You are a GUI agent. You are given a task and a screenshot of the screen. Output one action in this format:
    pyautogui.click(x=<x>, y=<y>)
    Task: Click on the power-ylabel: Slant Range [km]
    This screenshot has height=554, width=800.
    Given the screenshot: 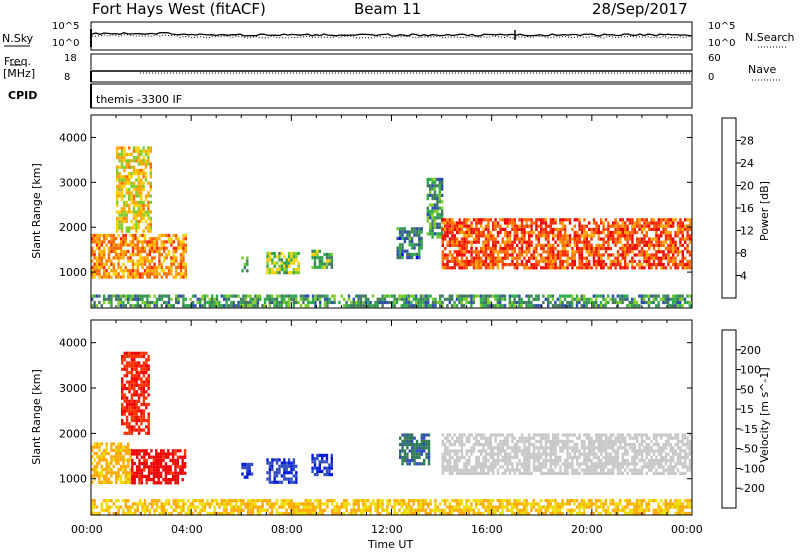 What is the action you would take?
    pyautogui.click(x=36, y=211)
    